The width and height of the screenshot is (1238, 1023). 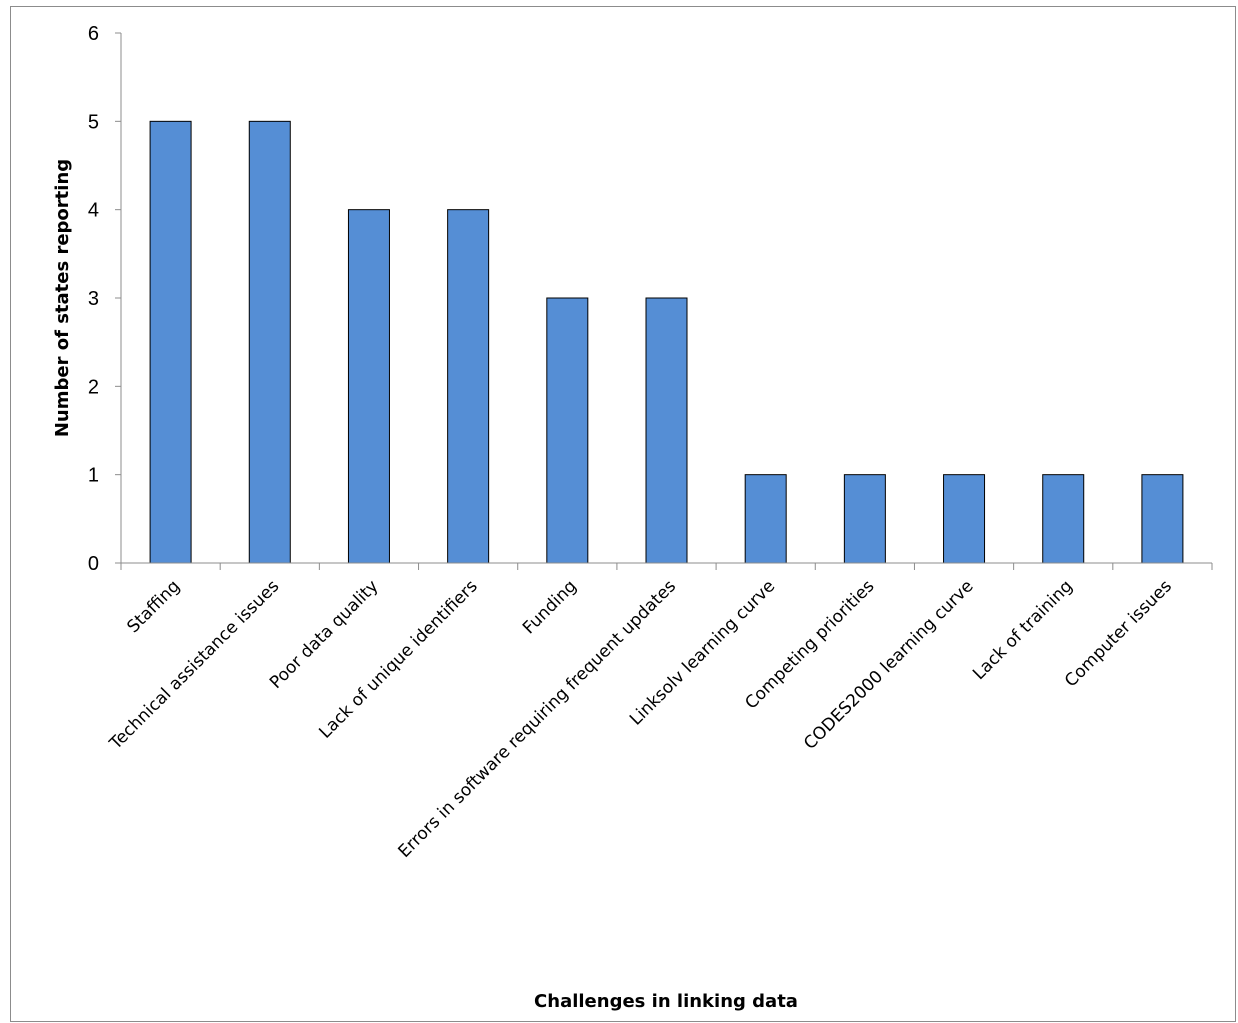 I want to click on x-axis-title: Challenges in linking data, so click(x=666, y=1001).